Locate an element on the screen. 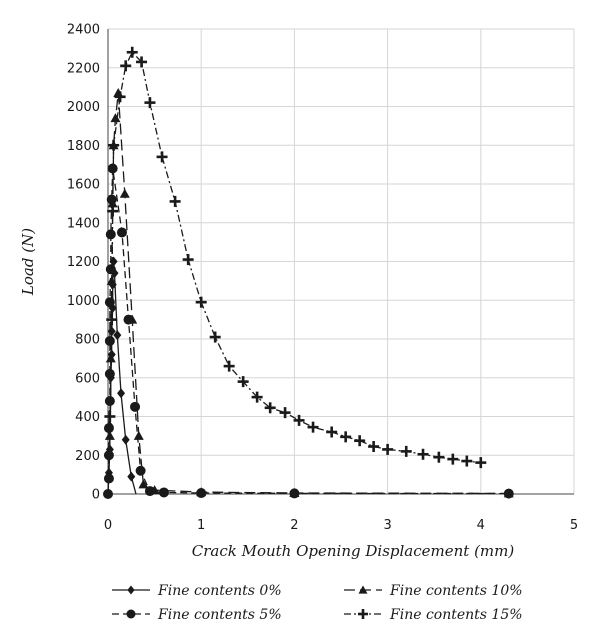 Image resolution: width=600 pixels, height=642 pixels. legend-entry-0: Fine contents 0% is located at coordinates (197, 591).